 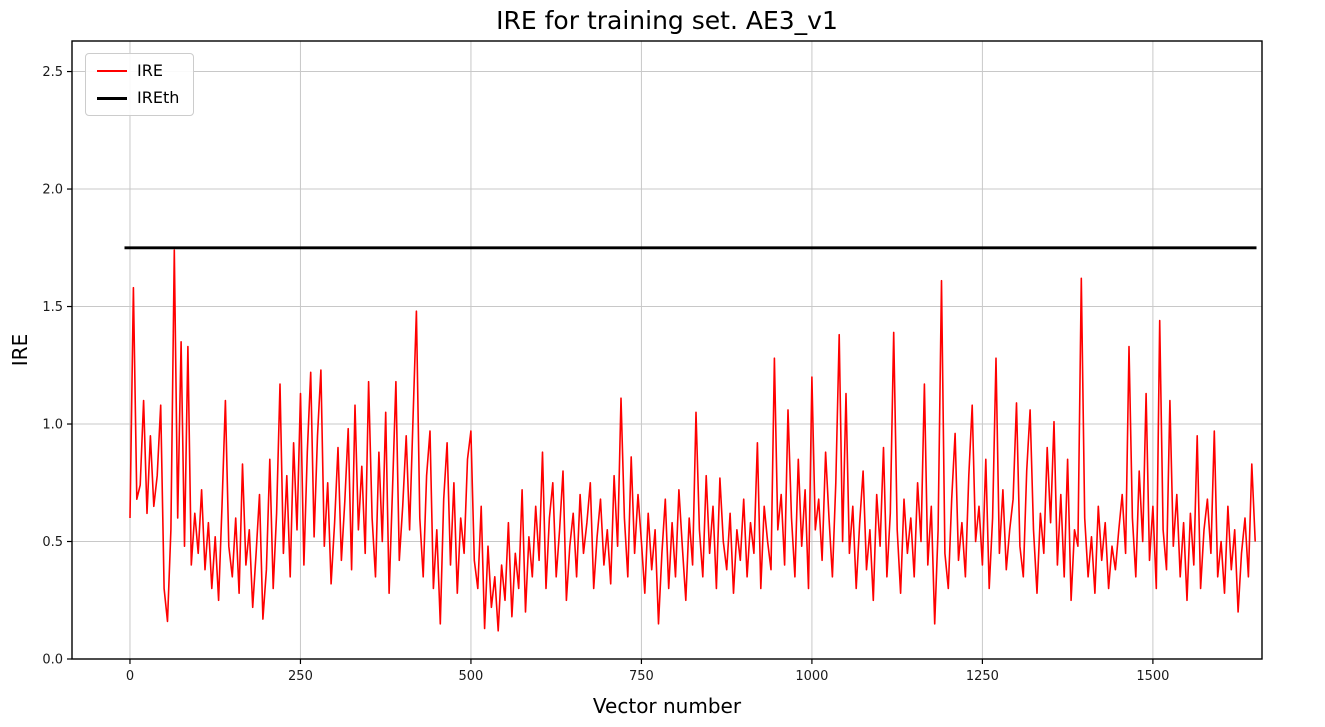 What do you see at coordinates (57, 366) in the screenshot?
I see `y-axis: 0.0 0.5 1.0 1.5 2.0 2.5` at bounding box center [57, 366].